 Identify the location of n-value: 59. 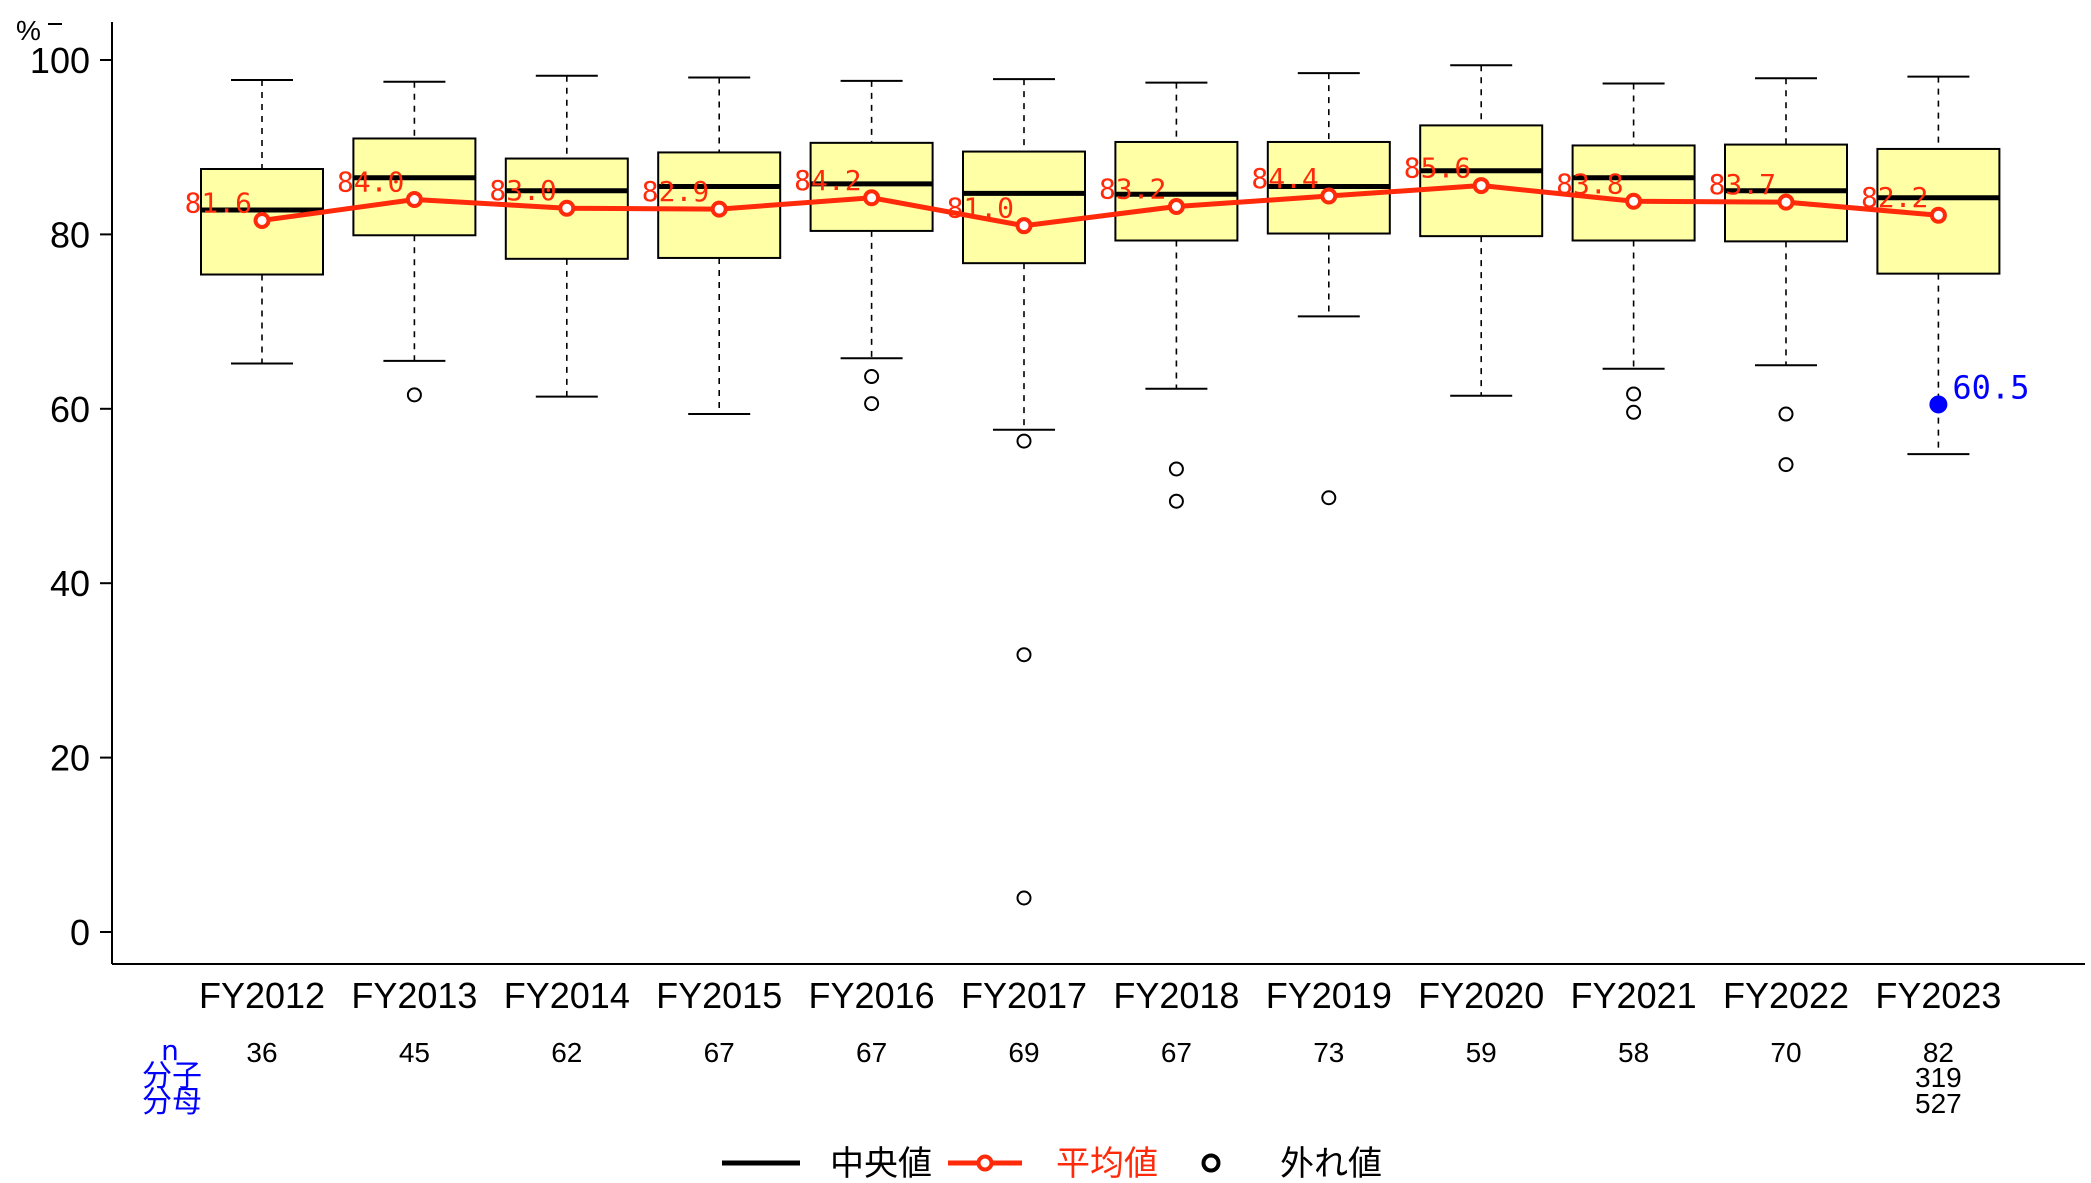
(1481, 1052).